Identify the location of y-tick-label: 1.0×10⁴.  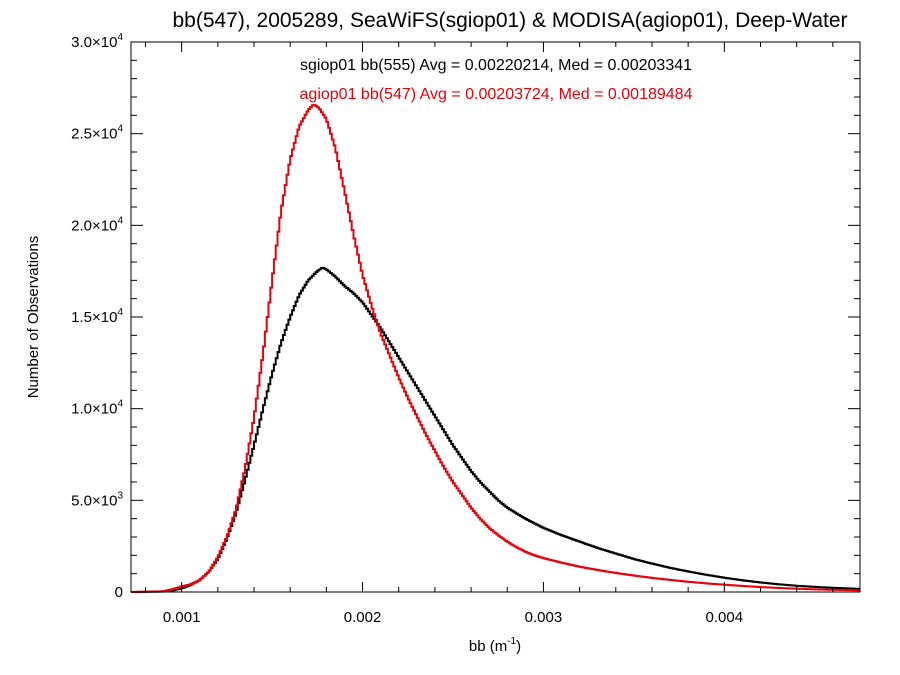
(97, 408).